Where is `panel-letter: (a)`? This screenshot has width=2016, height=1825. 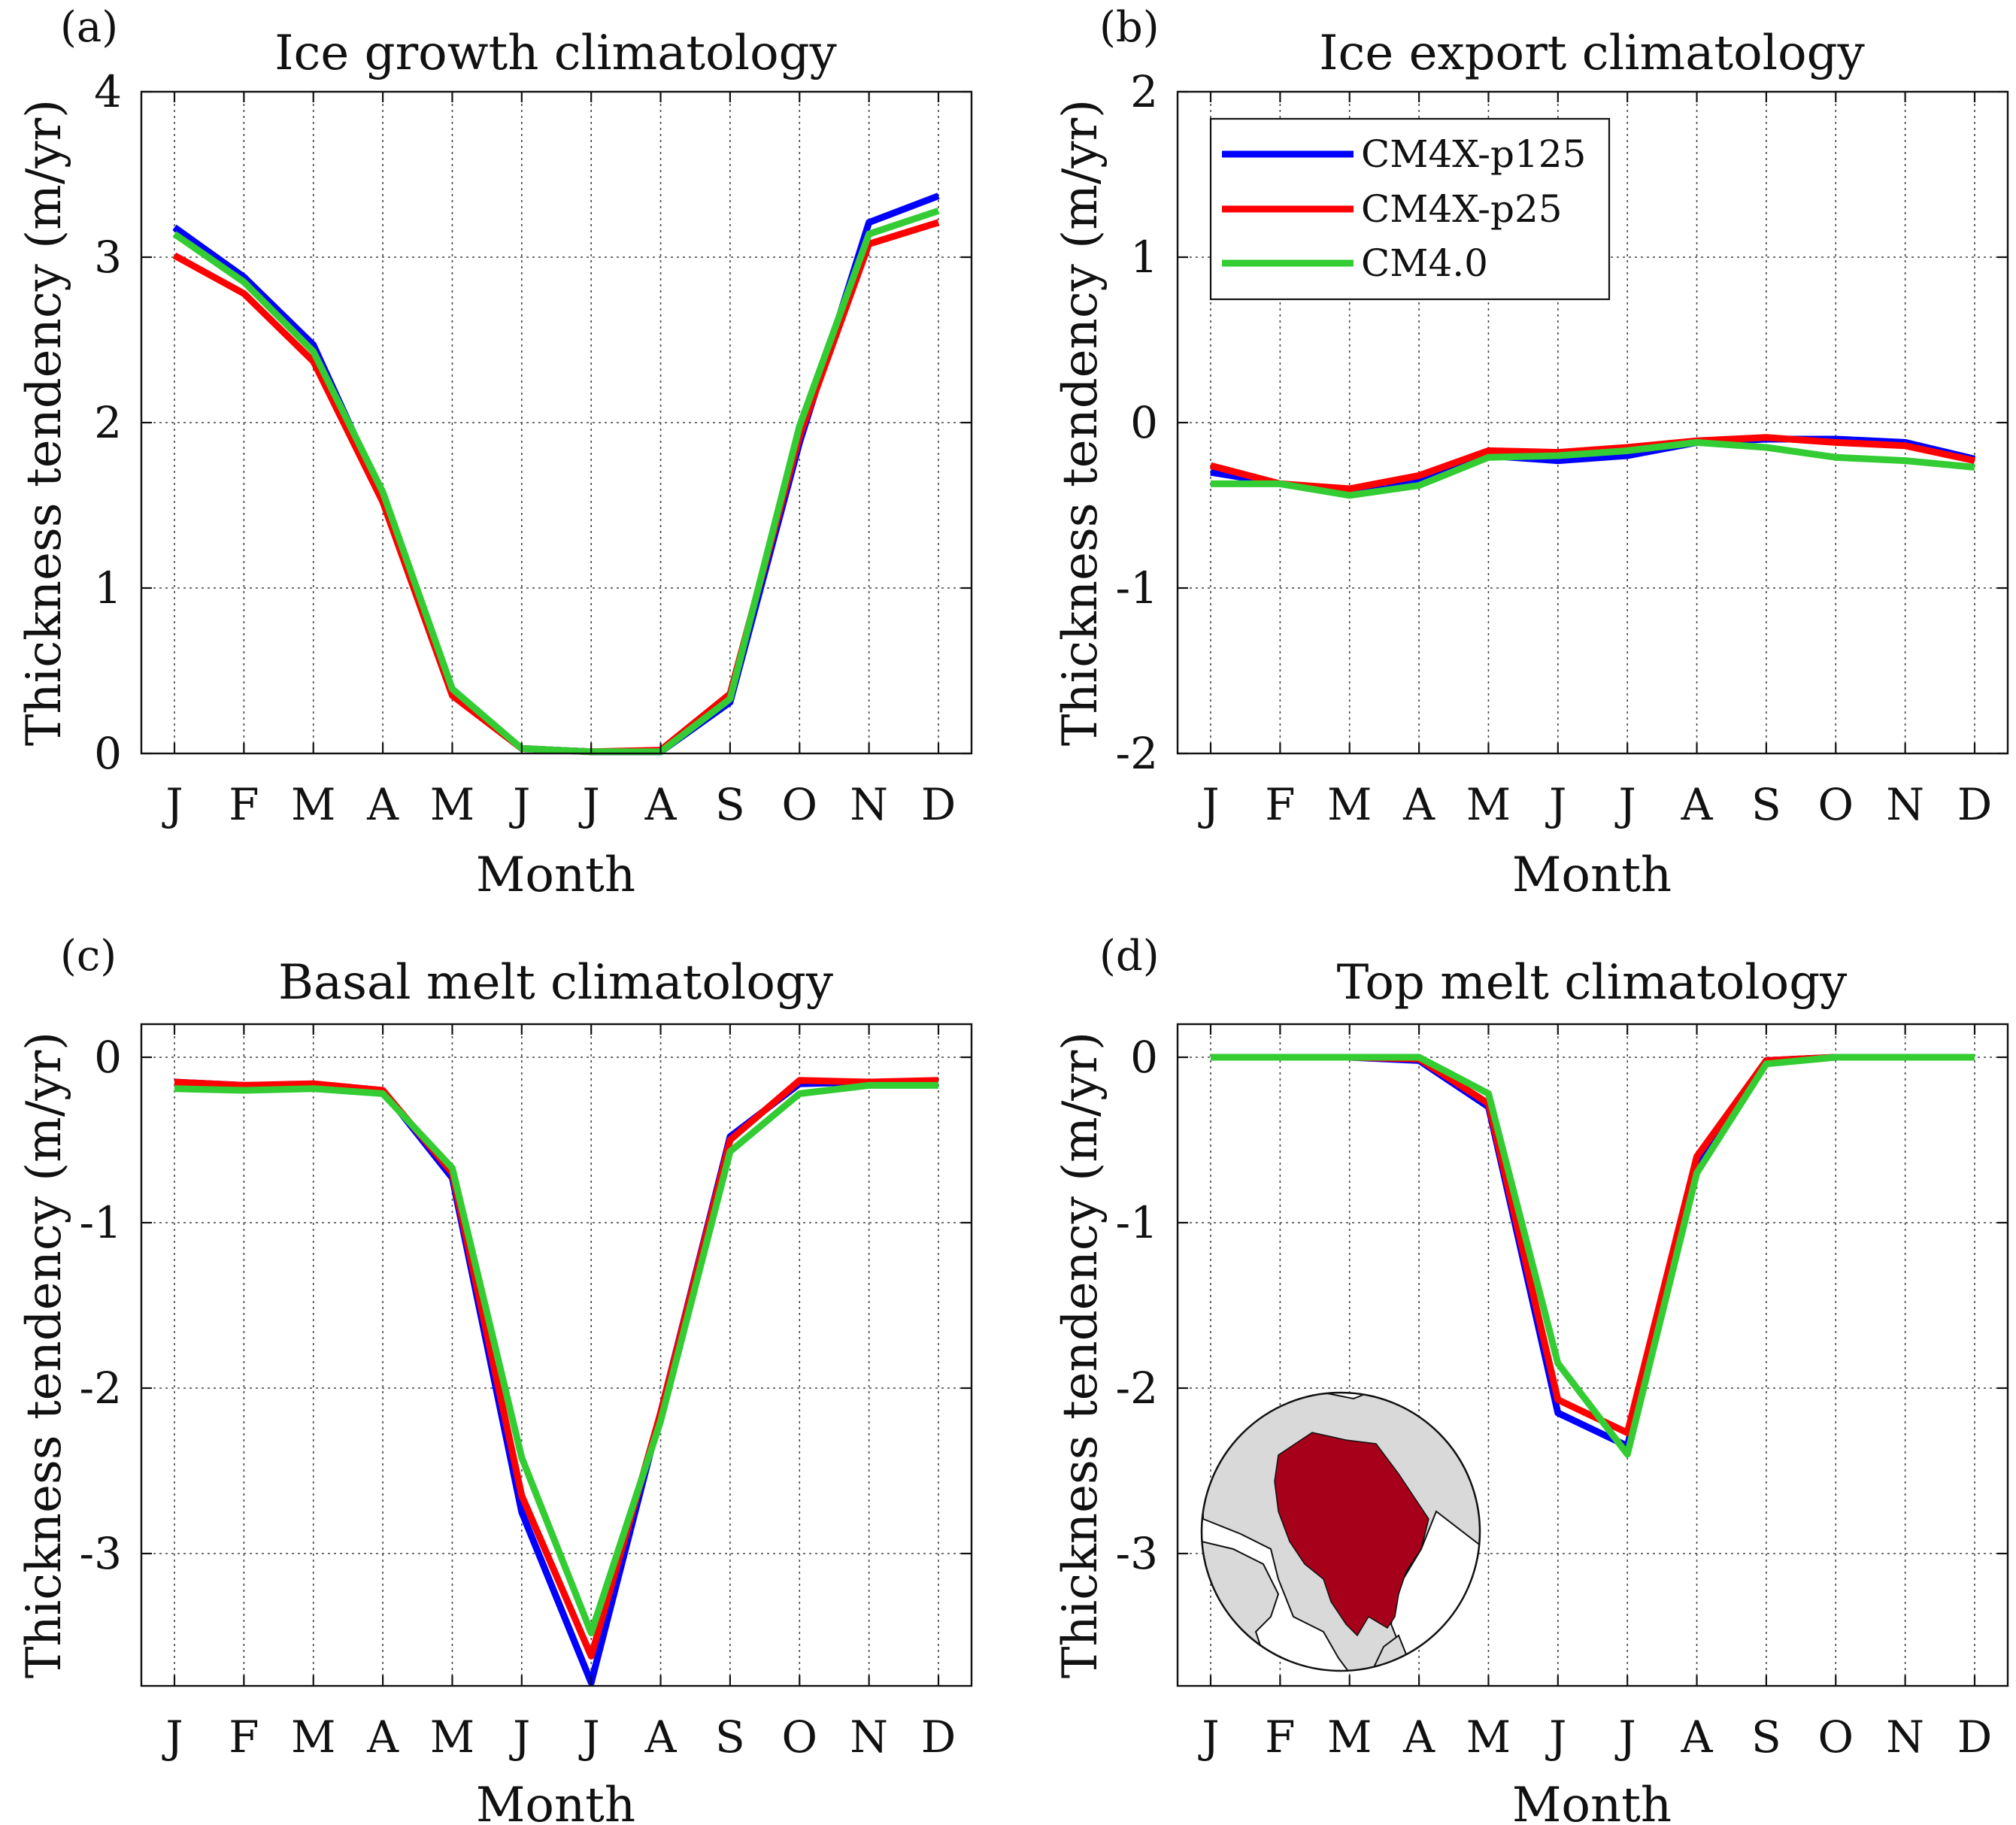 panel-letter: (a) is located at coordinates (89, 27).